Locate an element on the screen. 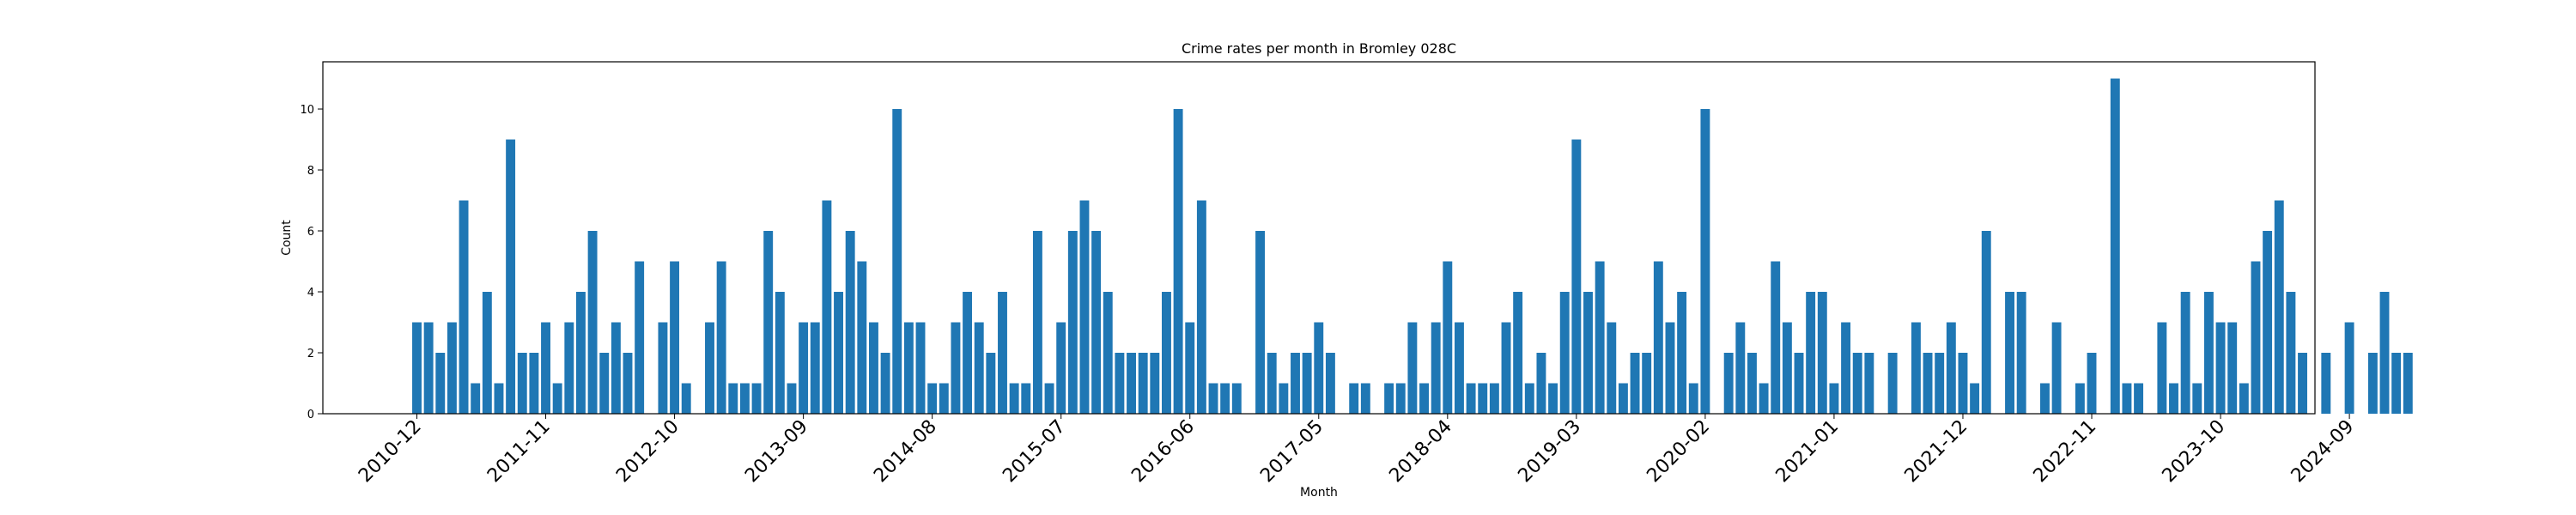 This screenshot has height=515, width=2576. y-axis-label: Count is located at coordinates (287, 238).